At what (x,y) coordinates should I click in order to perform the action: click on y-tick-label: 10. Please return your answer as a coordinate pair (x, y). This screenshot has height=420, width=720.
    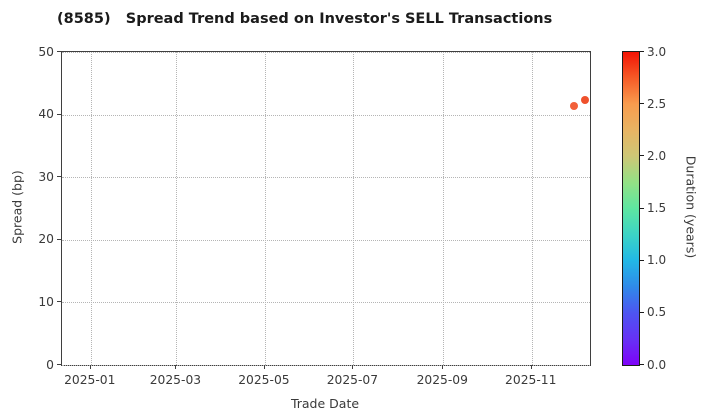
    Looking at the image, I should click on (46, 301).